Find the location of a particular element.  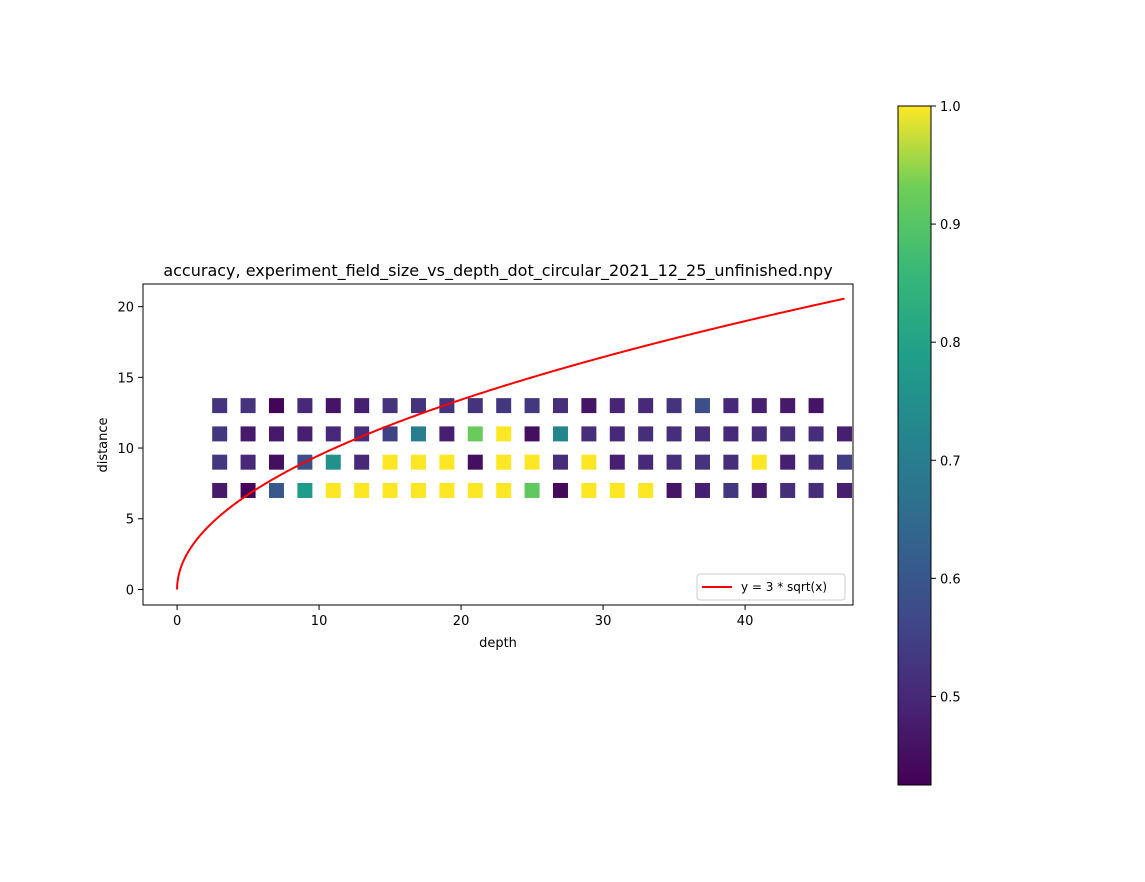

colorbar-tick-label: 0.9 is located at coordinates (950, 225).